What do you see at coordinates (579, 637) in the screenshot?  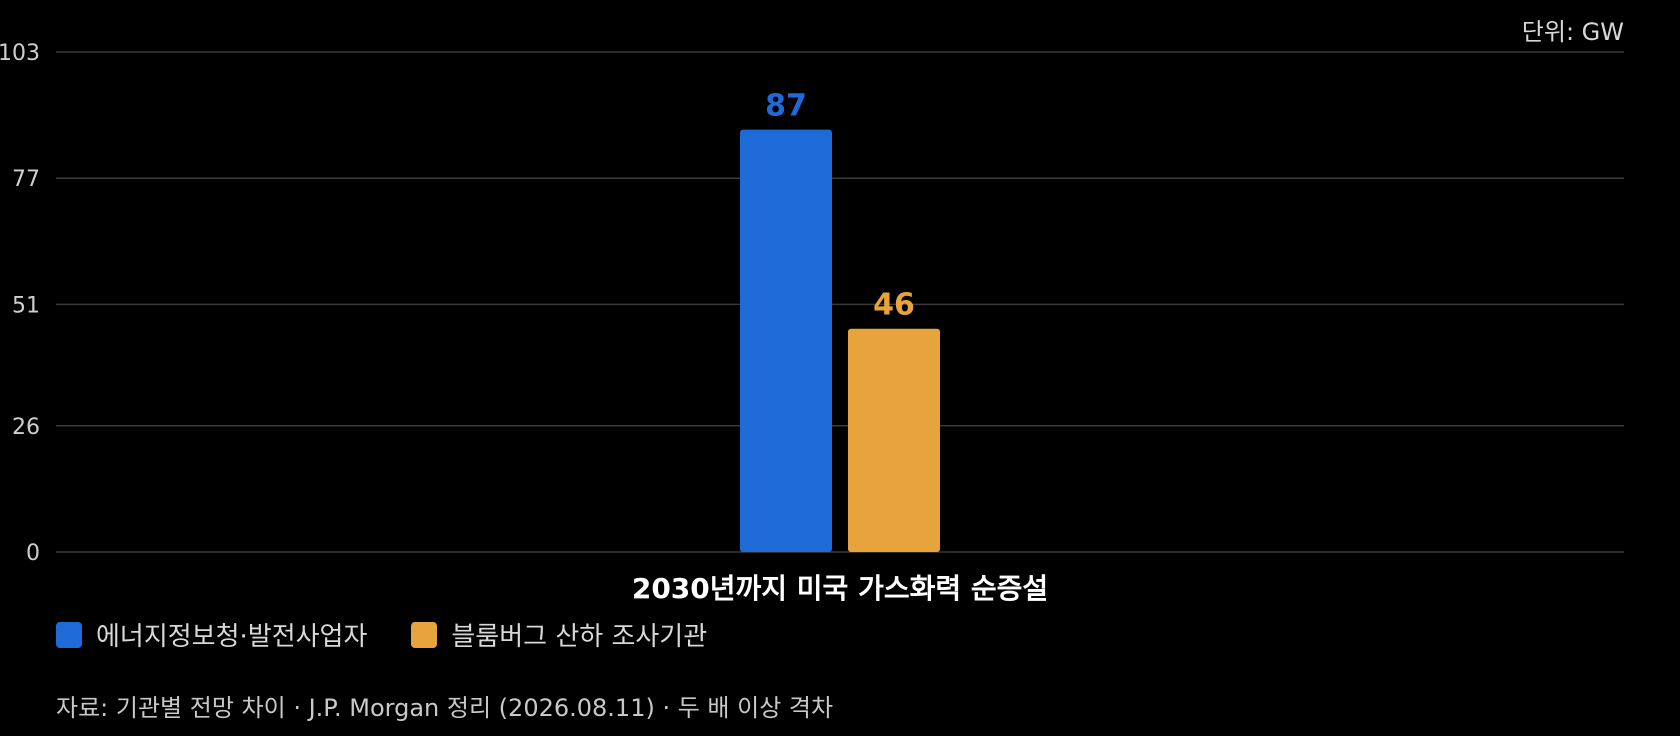 I see `legend-label-series-2: 블룸버그 산하 조사기관` at bounding box center [579, 637].